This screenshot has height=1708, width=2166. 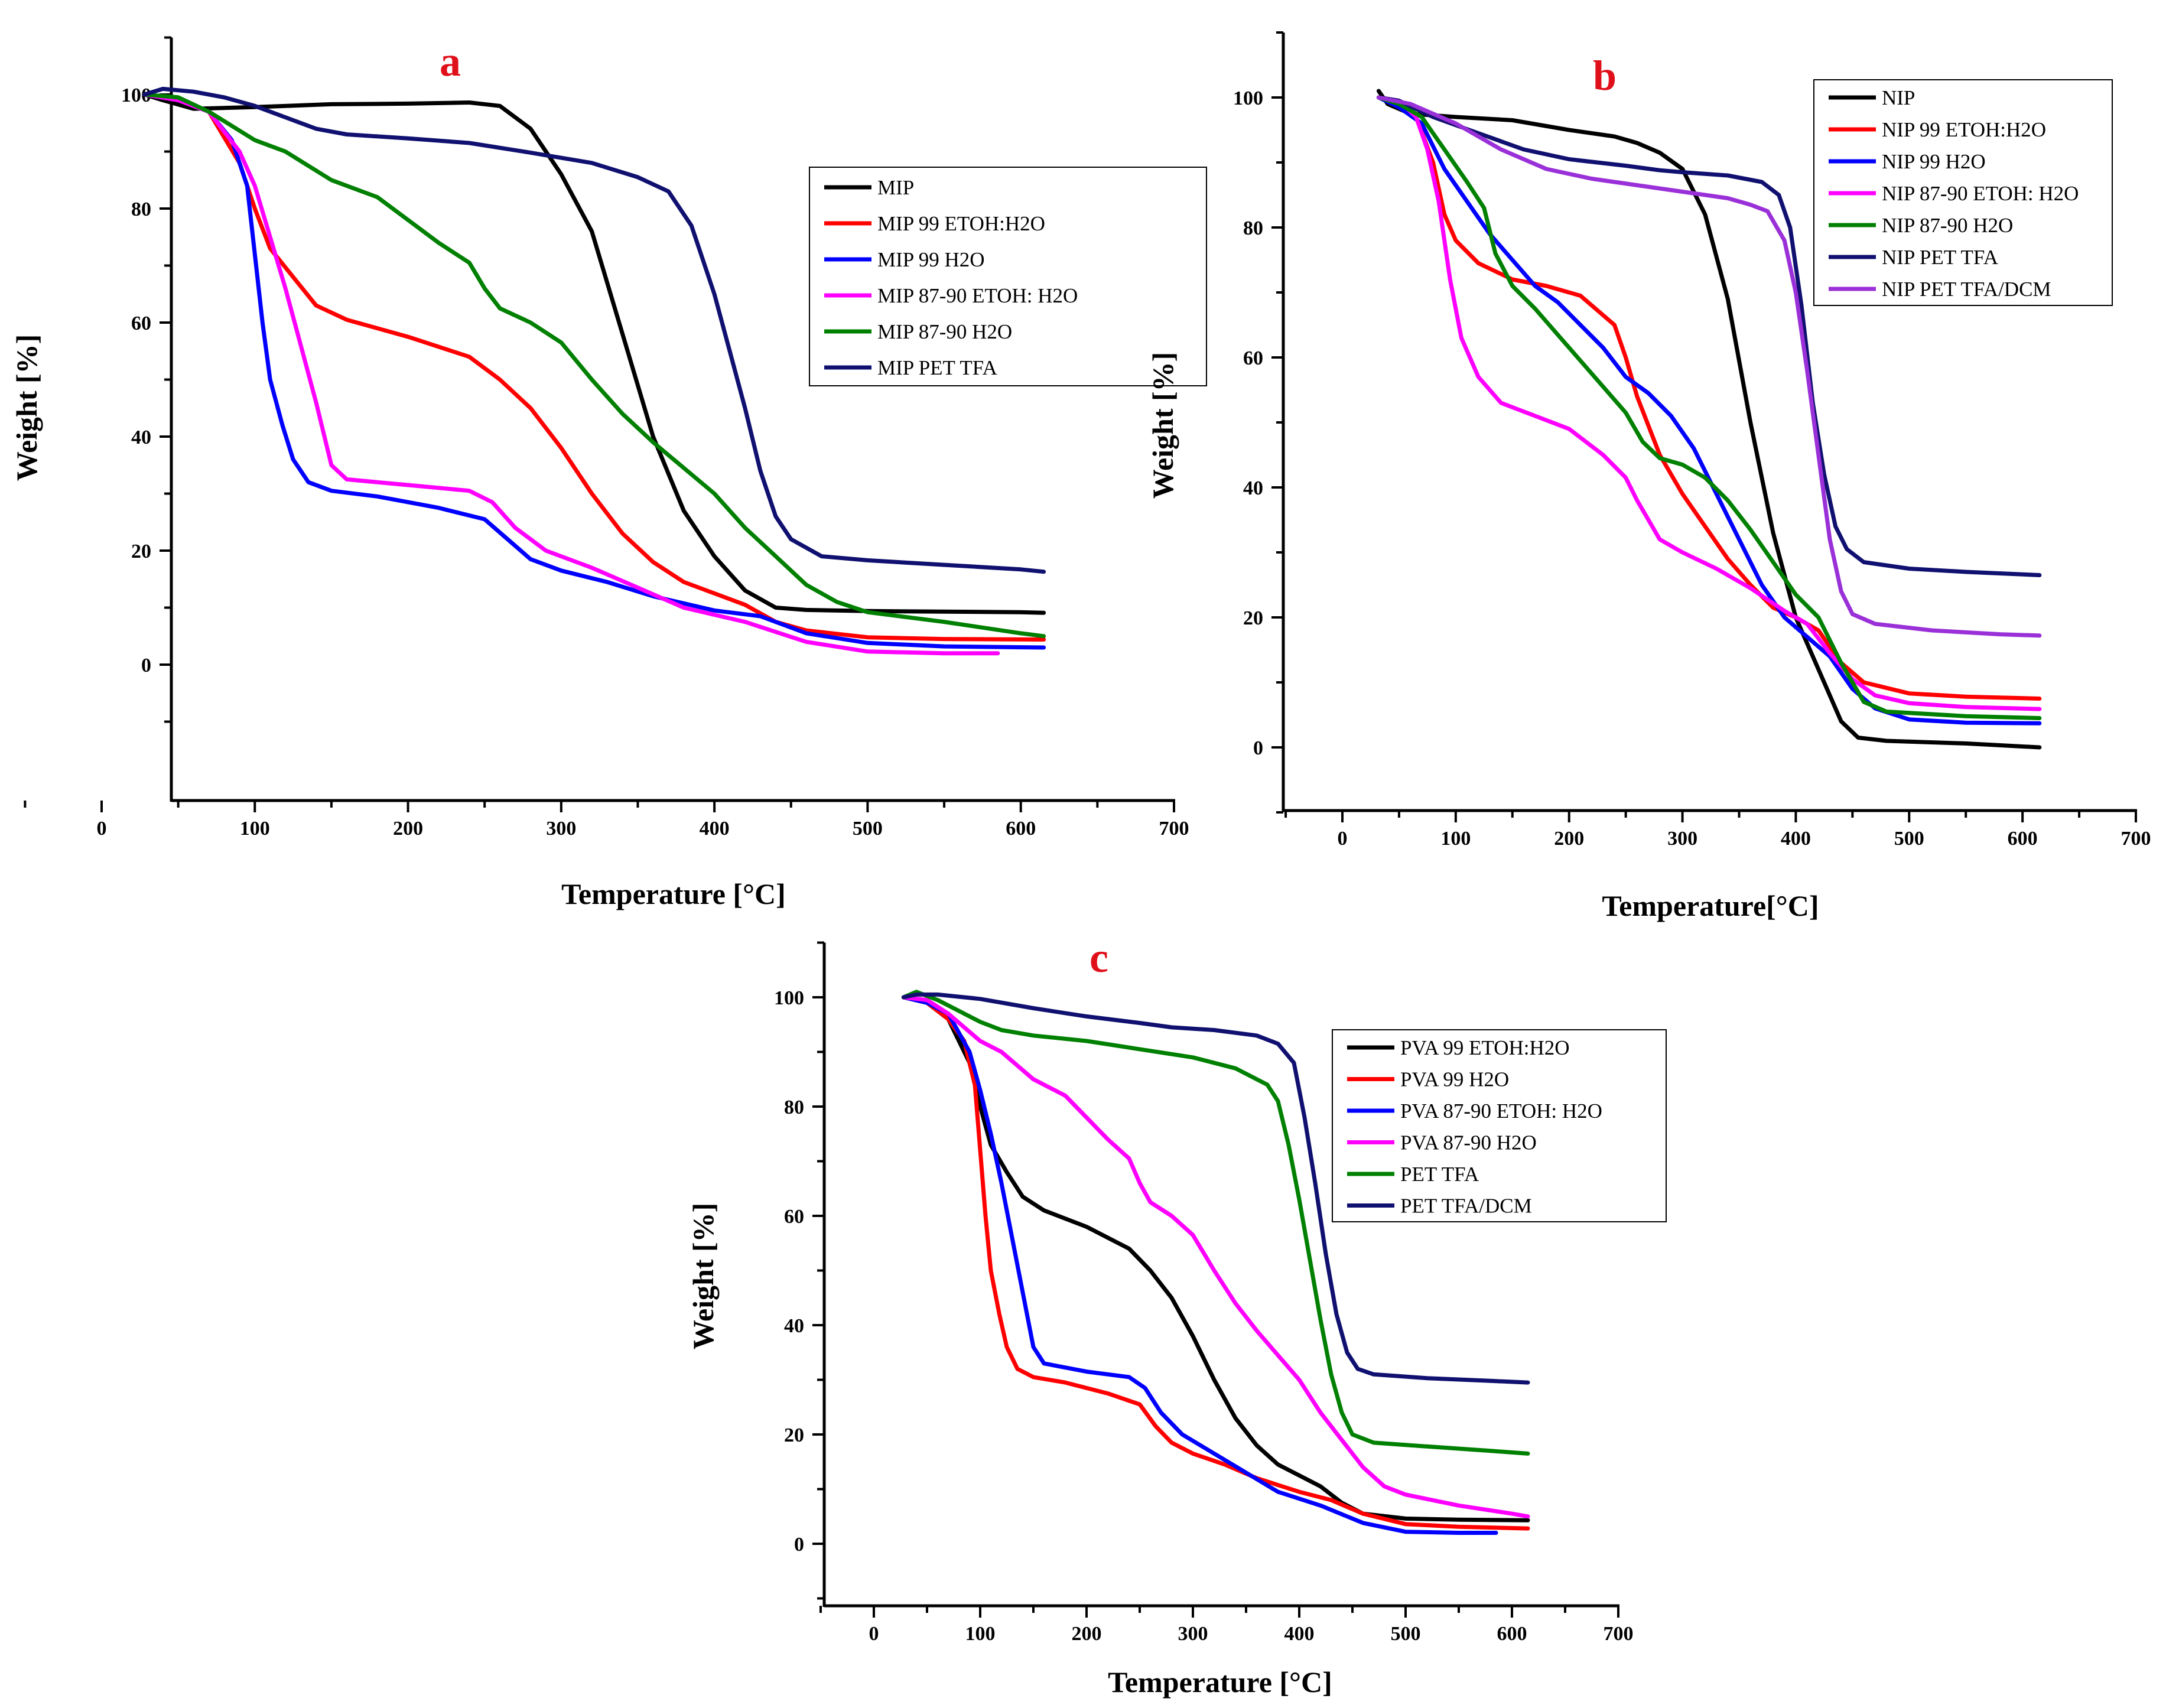 What do you see at coordinates (1468, 1142) in the screenshot?
I see `legend-label: PVA 87-90 H2O` at bounding box center [1468, 1142].